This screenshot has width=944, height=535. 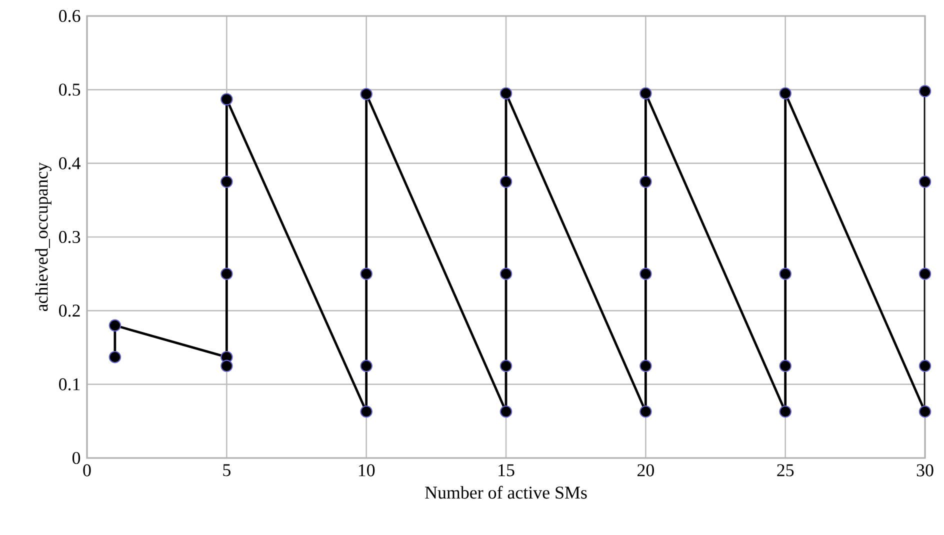 What do you see at coordinates (69, 16) in the screenshot?
I see `y-tick-label: 0.6` at bounding box center [69, 16].